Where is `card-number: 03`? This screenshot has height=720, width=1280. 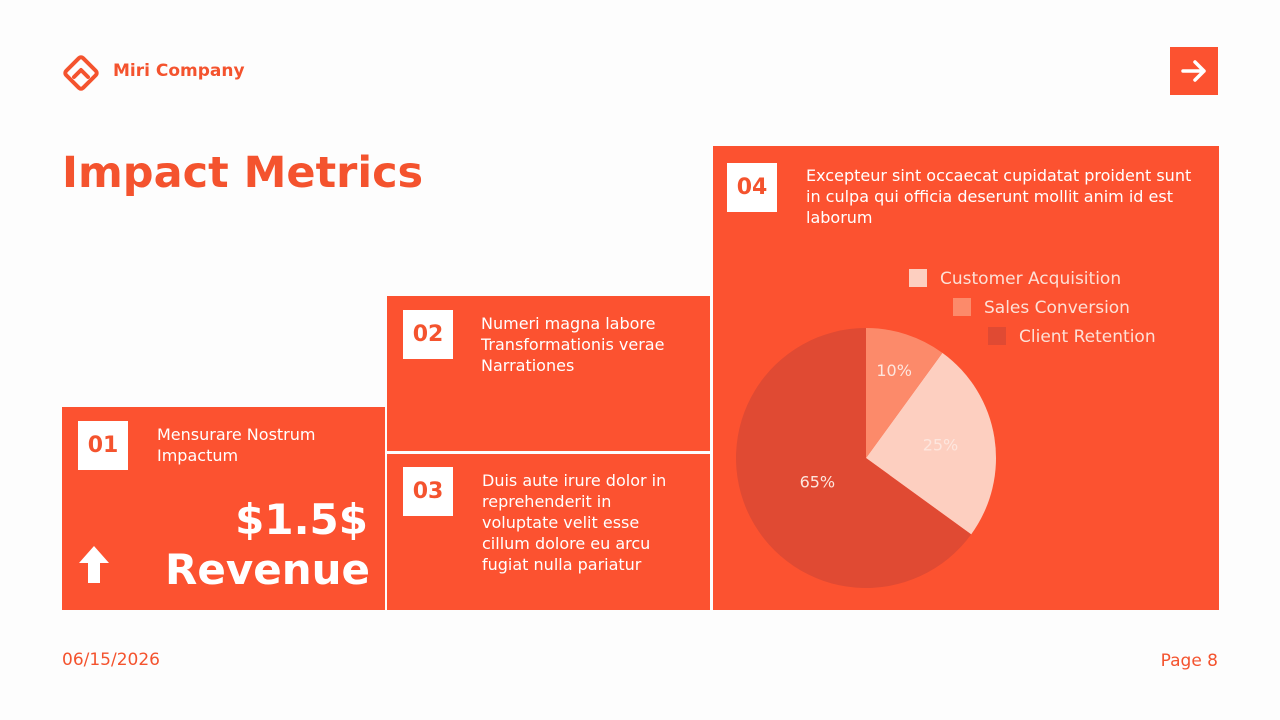 card-number: 03 is located at coordinates (428, 491).